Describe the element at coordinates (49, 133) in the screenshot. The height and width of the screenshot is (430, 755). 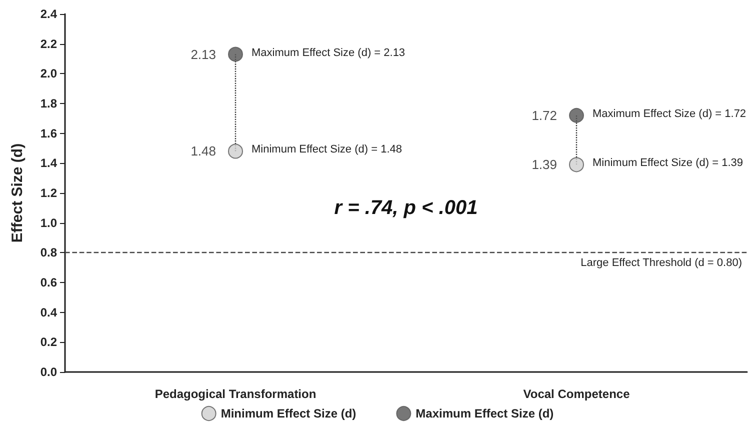
I see `y-tick-label: 1.6` at that location.